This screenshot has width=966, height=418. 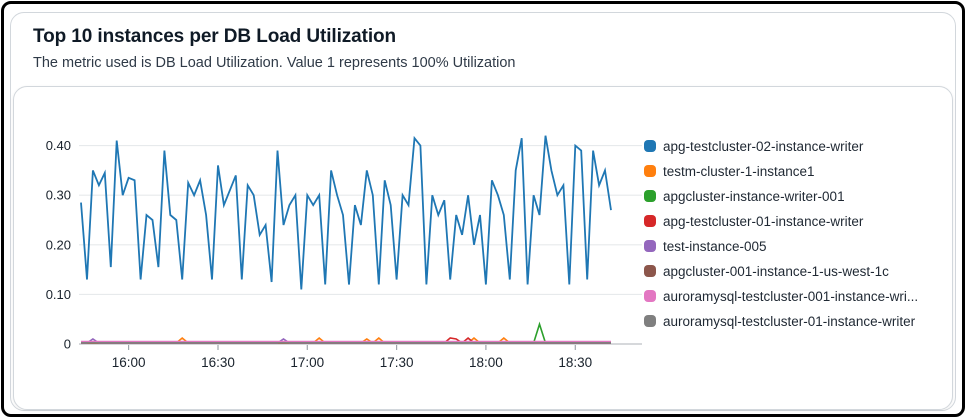 I want to click on legend-item: apgcluster-001-instance-1-us-west-1c, so click(x=781, y=271).